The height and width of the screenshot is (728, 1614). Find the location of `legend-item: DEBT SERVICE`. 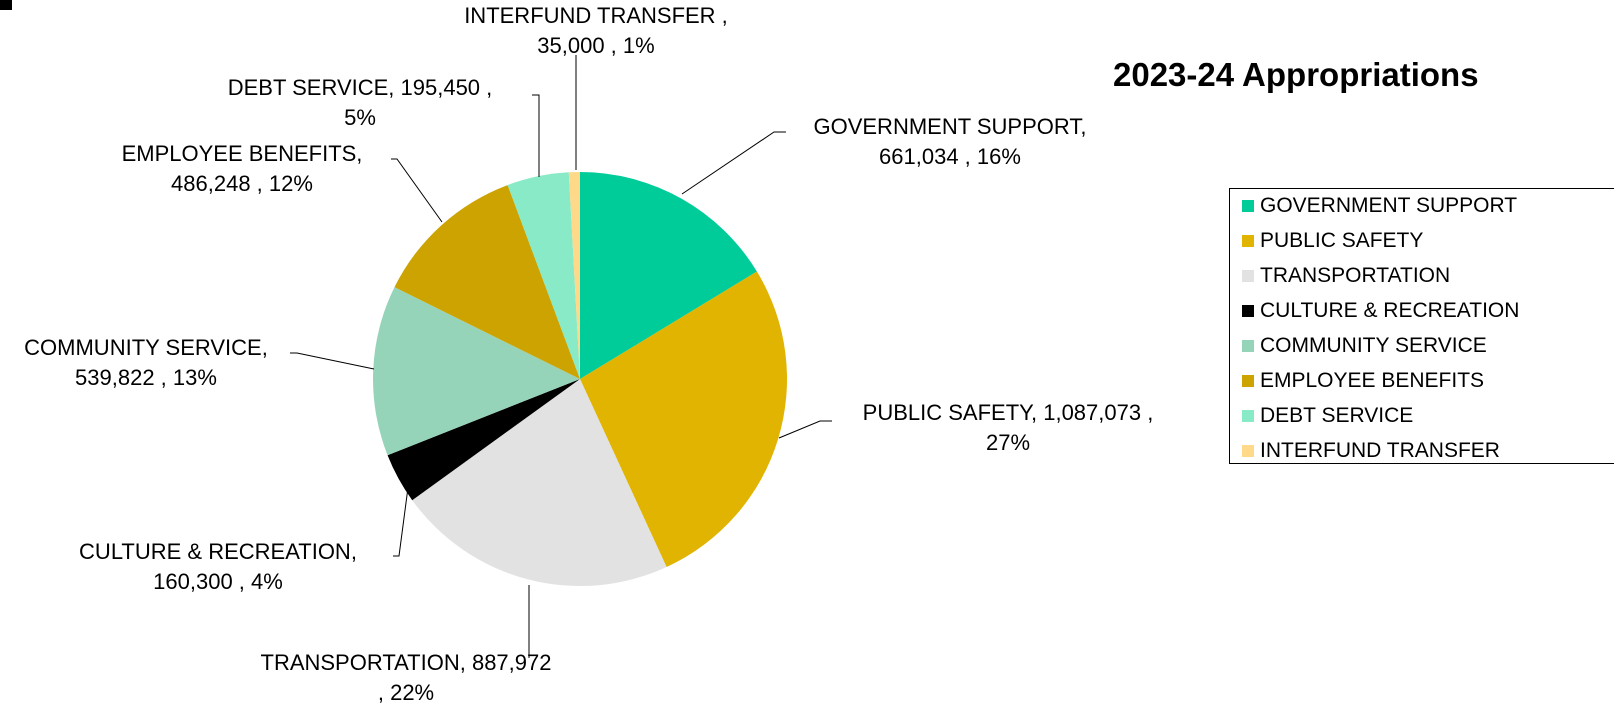

legend-item: DEBT SERVICE is located at coordinates (1327, 416).